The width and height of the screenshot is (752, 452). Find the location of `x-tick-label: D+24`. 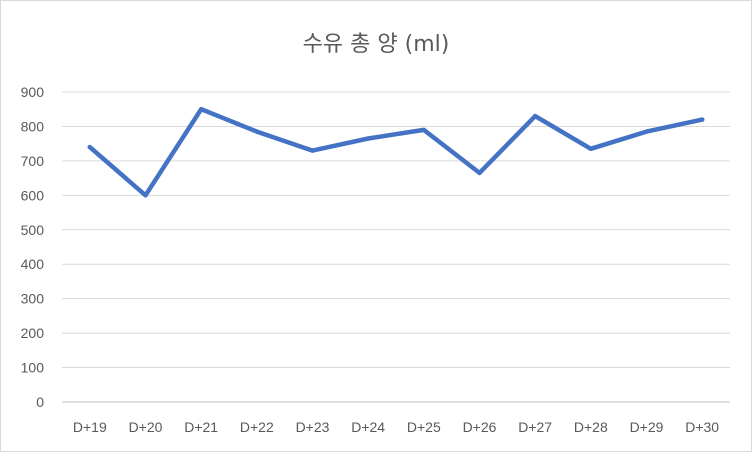

x-tick-label: D+24 is located at coordinates (368, 427).